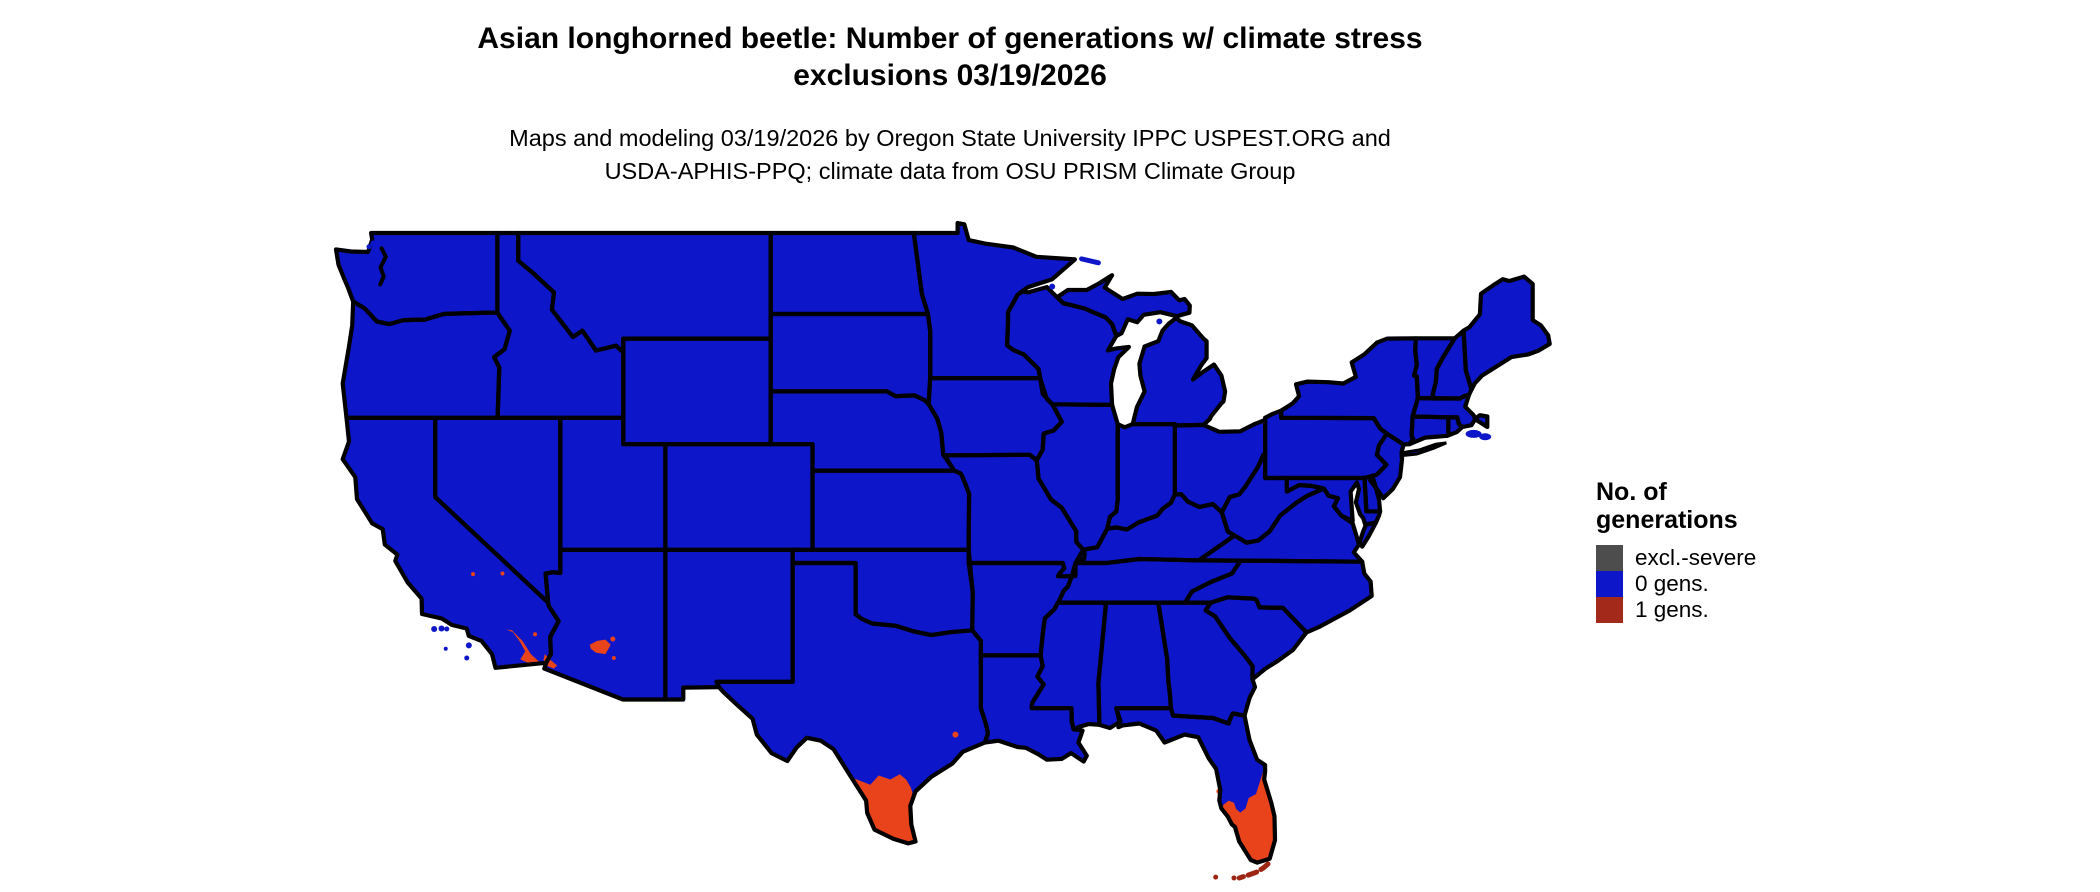  I want to click on legend-swatch-excl-severe, so click(1609, 558).